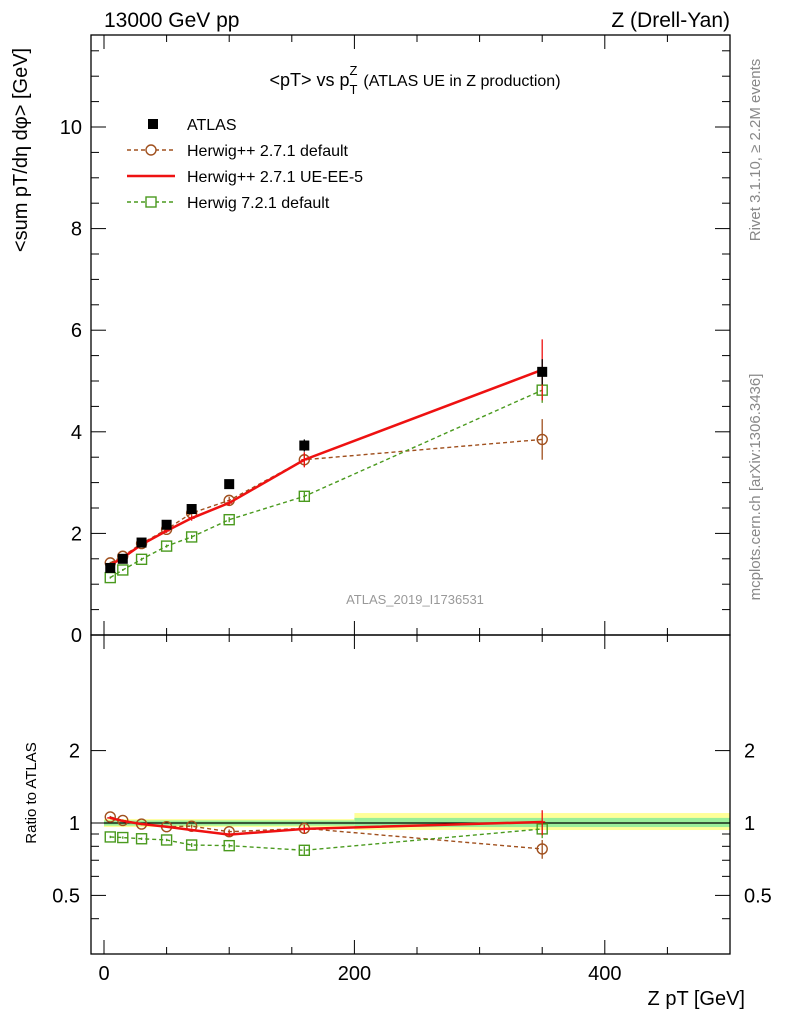 The width and height of the screenshot is (786, 1024). I want to click on ratio-uncertainty-bands, so click(417, 822).